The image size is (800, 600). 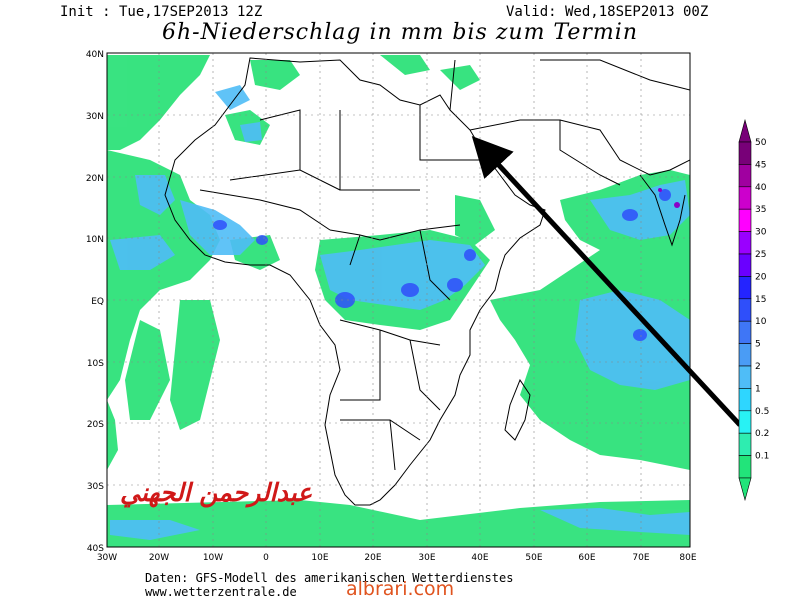 I want to click on legend-label: 35, so click(x=760, y=210).